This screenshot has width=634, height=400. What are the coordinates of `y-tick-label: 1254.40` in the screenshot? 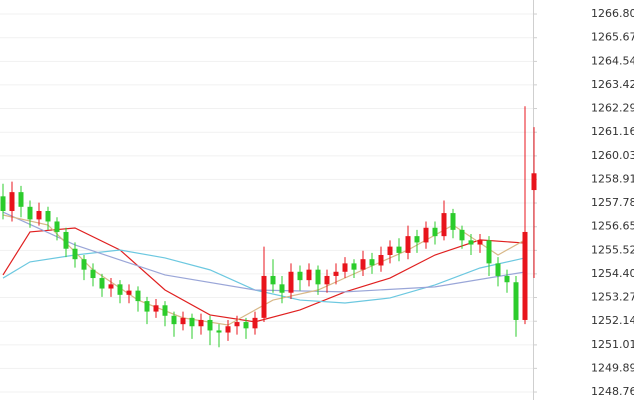 It's located at (612, 273).